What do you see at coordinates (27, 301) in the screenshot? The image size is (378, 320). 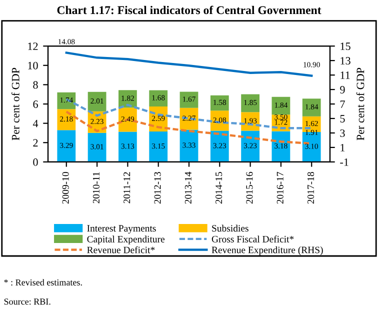 I see `source-note: Source: RBI.` at bounding box center [27, 301].